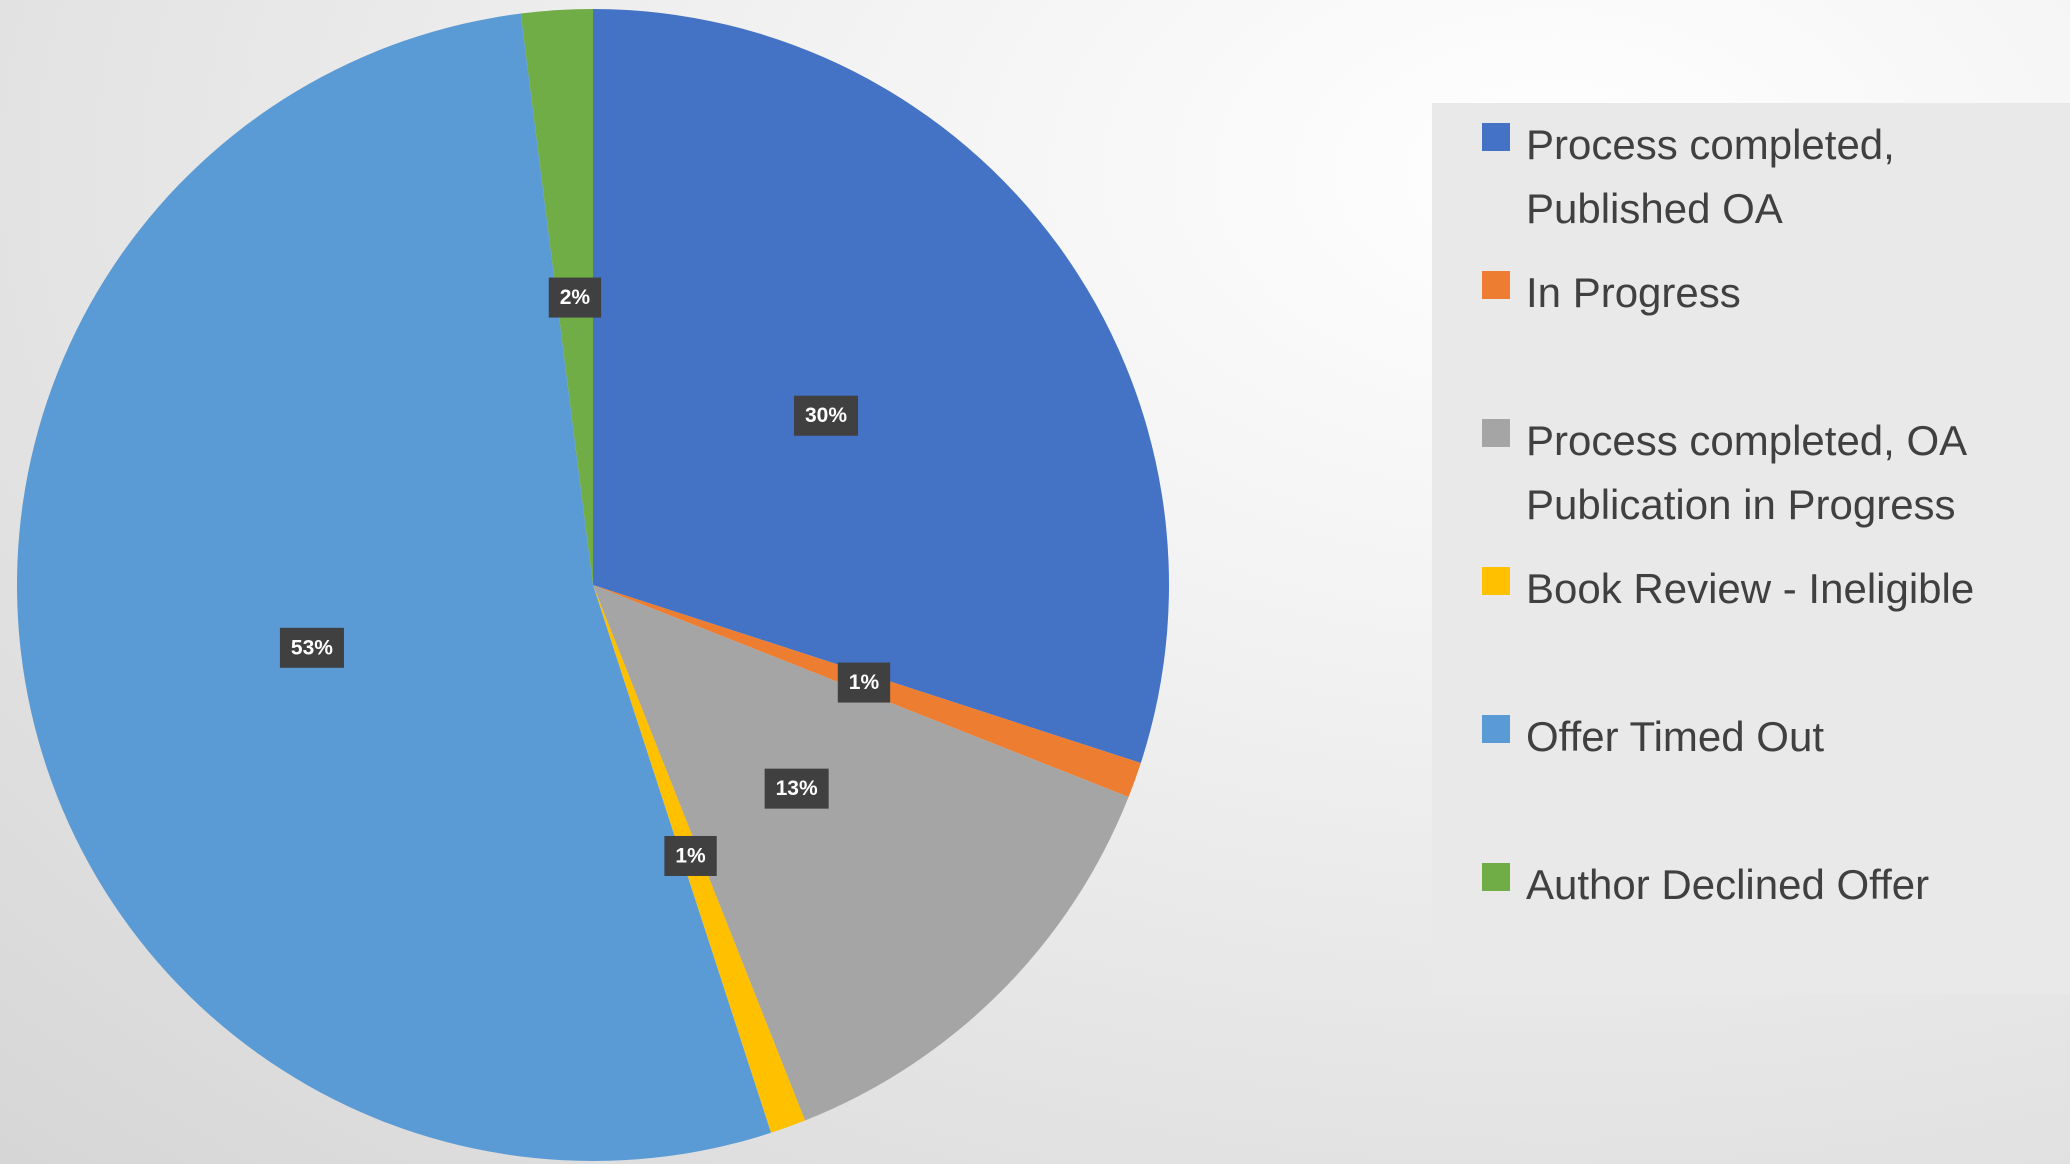 The width and height of the screenshot is (2070, 1164). I want to click on data-label-text: 2%, so click(575, 297).